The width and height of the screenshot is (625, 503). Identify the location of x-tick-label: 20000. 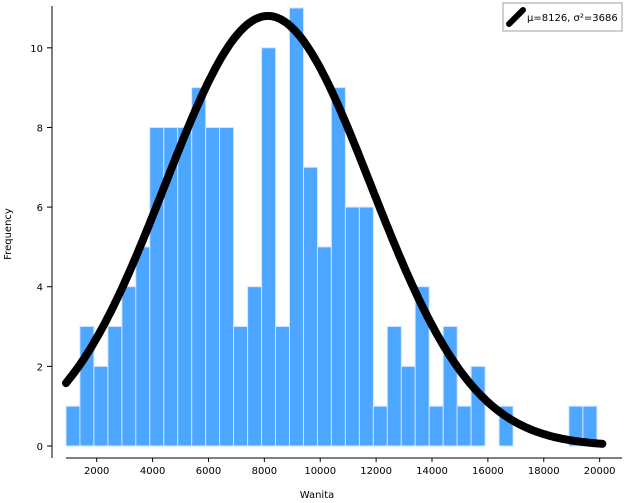
(600, 471).